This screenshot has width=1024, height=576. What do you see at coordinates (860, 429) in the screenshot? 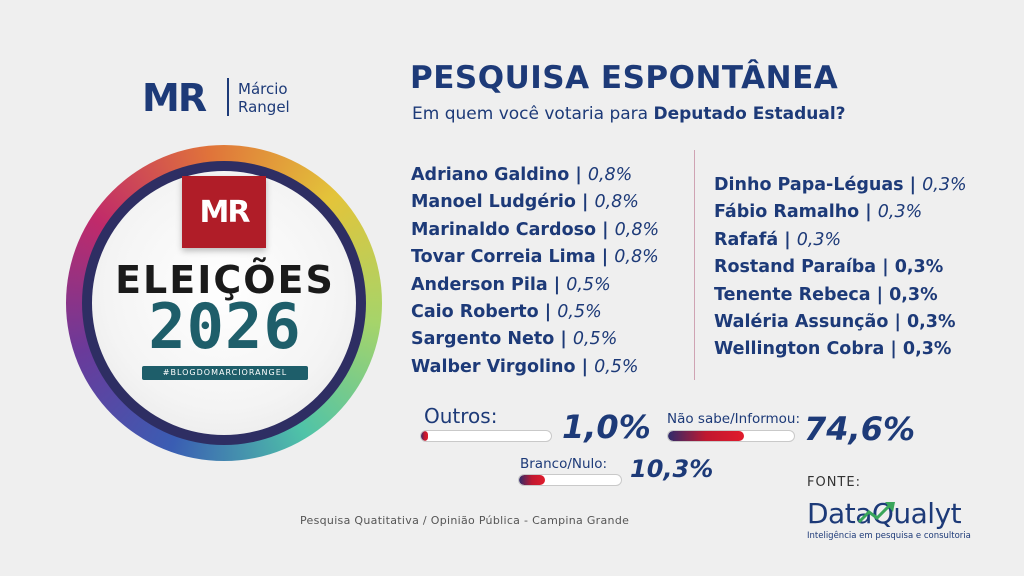
I see `nao-sabe-value: 74,6%` at bounding box center [860, 429].